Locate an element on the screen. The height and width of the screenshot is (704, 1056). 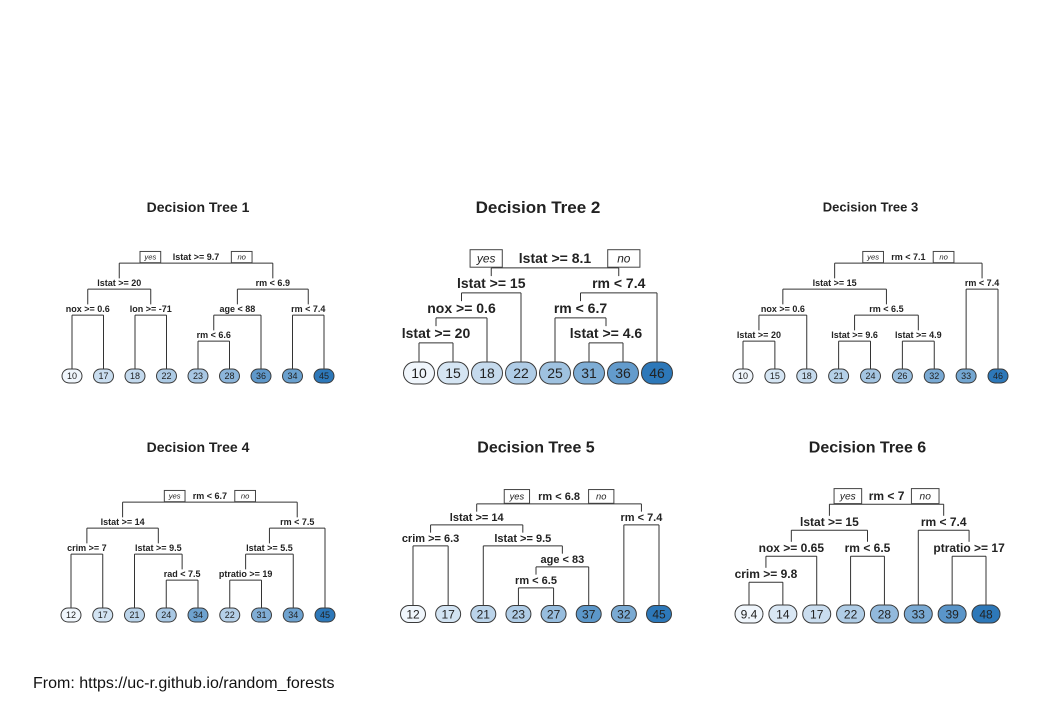
leaf-value: 37 is located at coordinates (589, 614).